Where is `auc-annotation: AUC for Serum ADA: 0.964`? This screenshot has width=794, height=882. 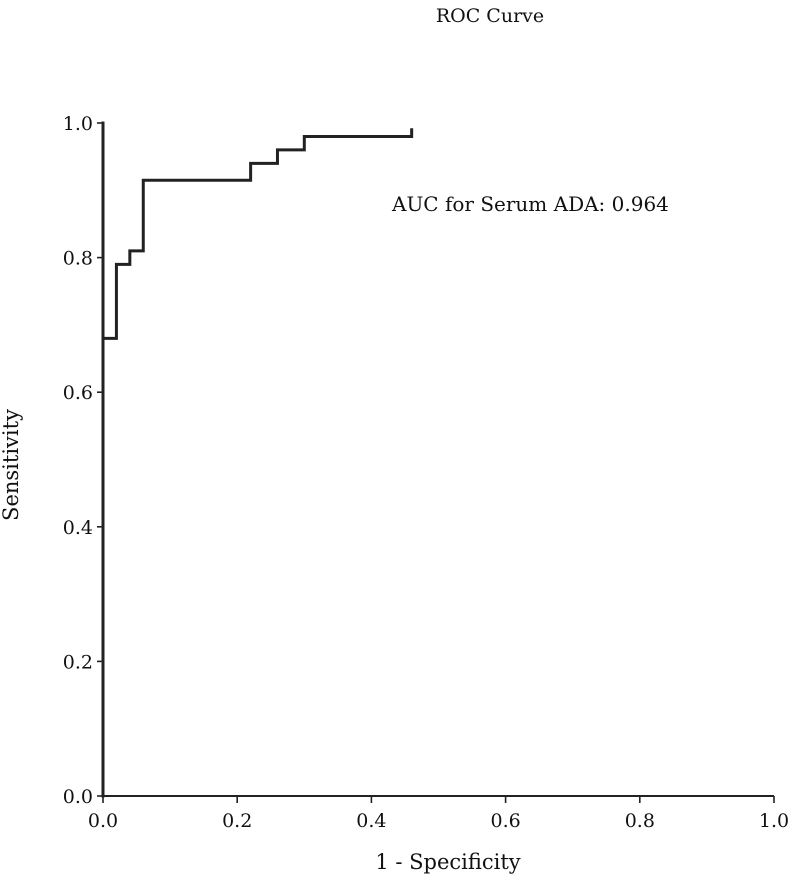 auc-annotation: AUC for Serum ADA: 0.964 is located at coordinates (530, 204).